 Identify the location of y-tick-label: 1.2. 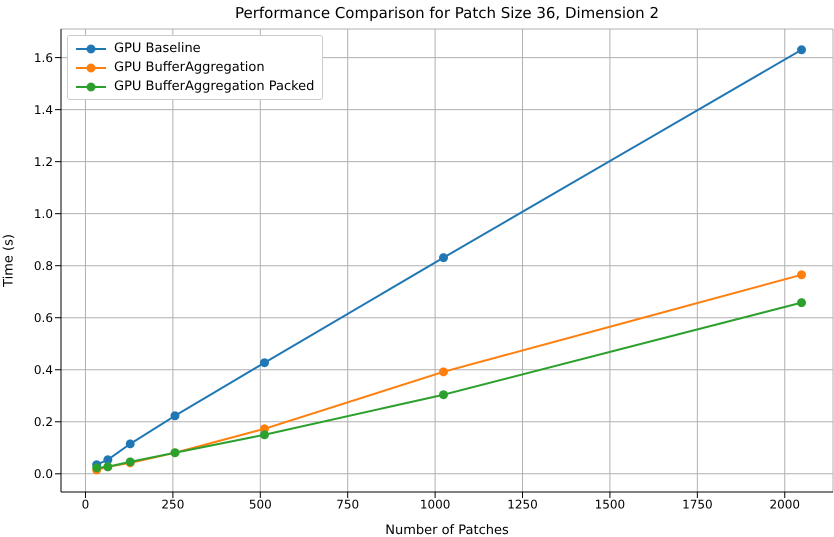
(43, 161).